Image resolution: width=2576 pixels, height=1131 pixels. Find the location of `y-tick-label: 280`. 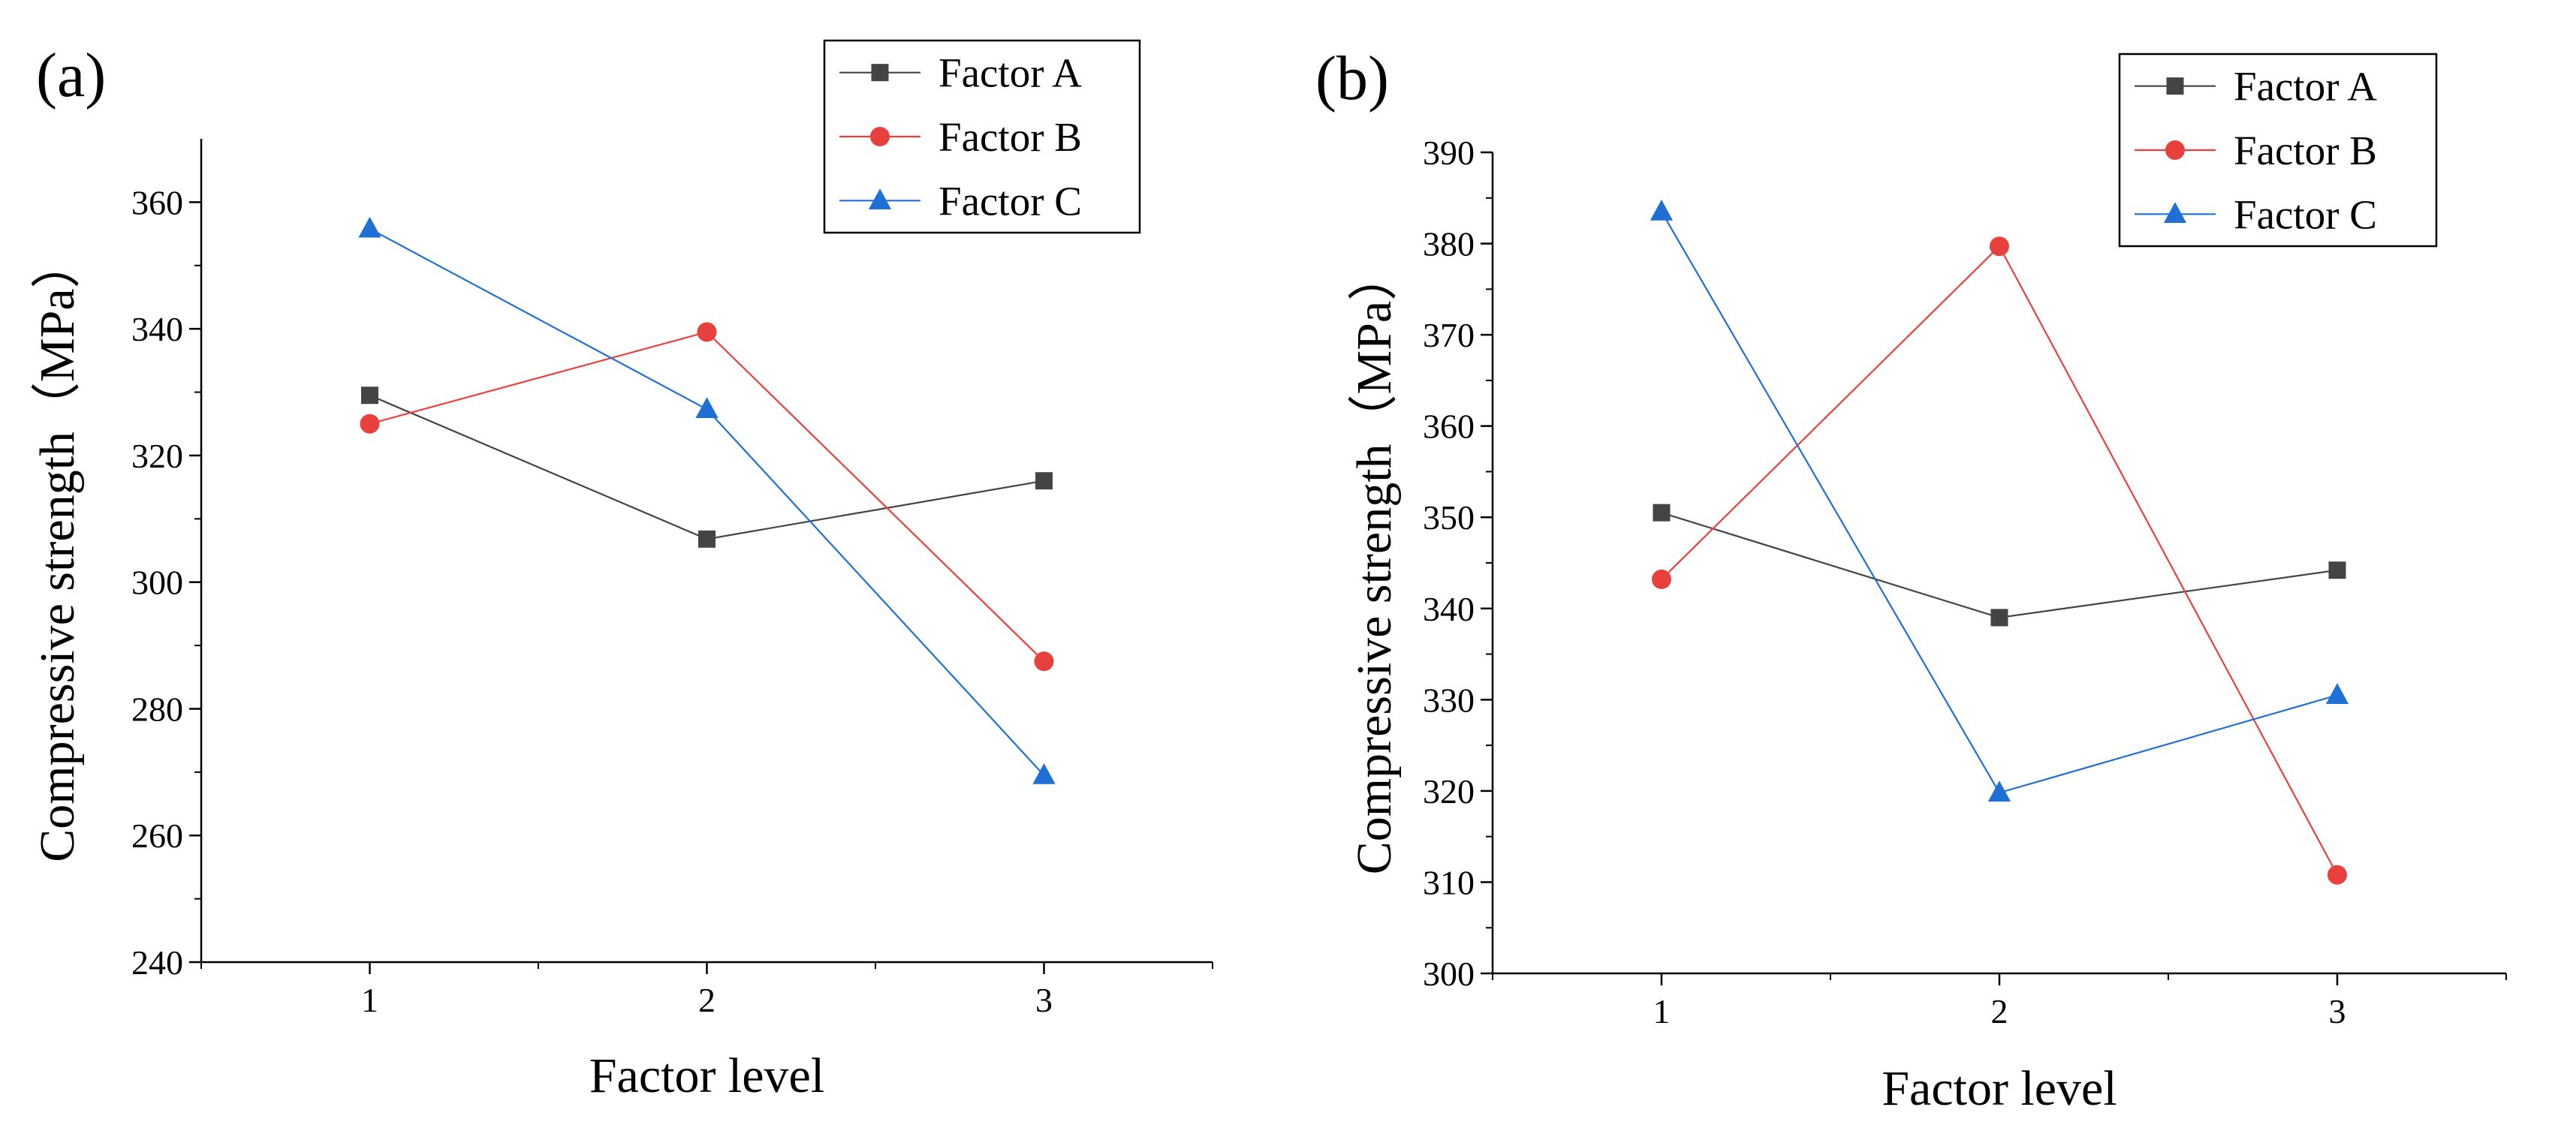

y-tick-label: 280 is located at coordinates (157, 709).